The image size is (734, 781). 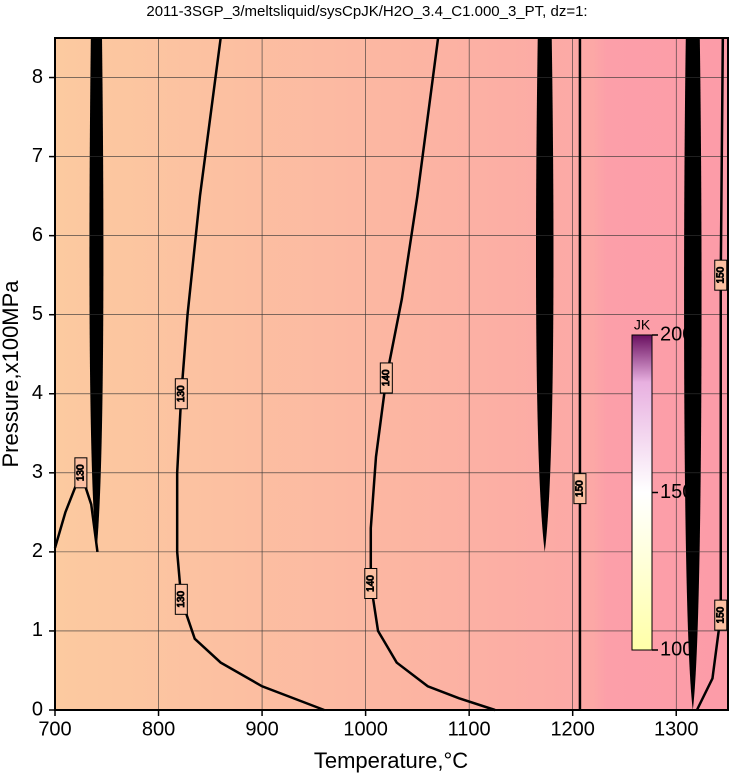 What do you see at coordinates (37, 551) in the screenshot?
I see `y-tick-label: 2` at bounding box center [37, 551].